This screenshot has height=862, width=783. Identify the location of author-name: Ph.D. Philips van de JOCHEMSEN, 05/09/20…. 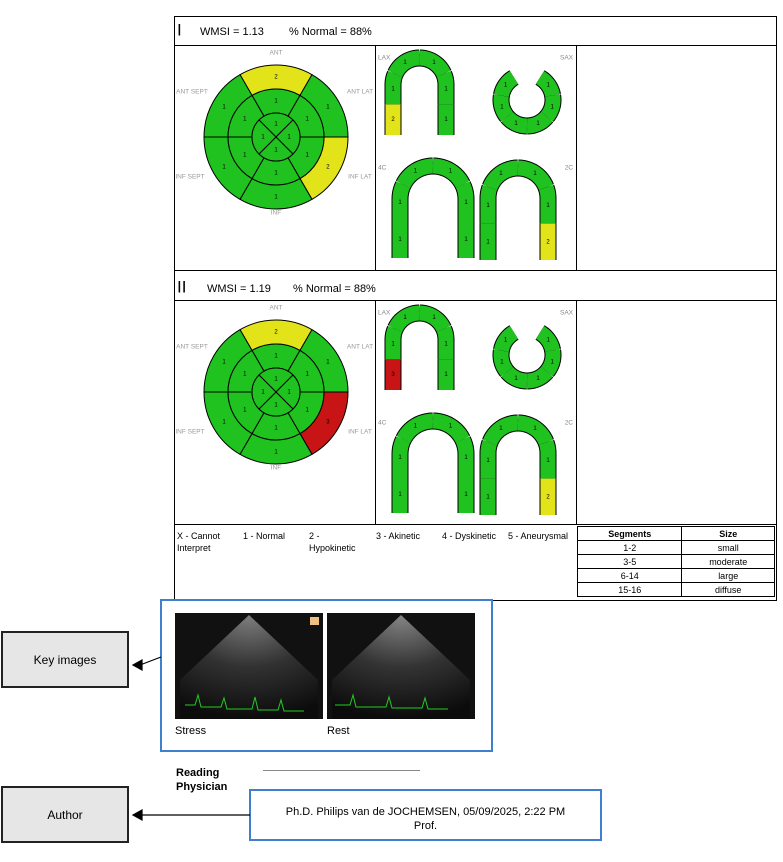
(425, 819).